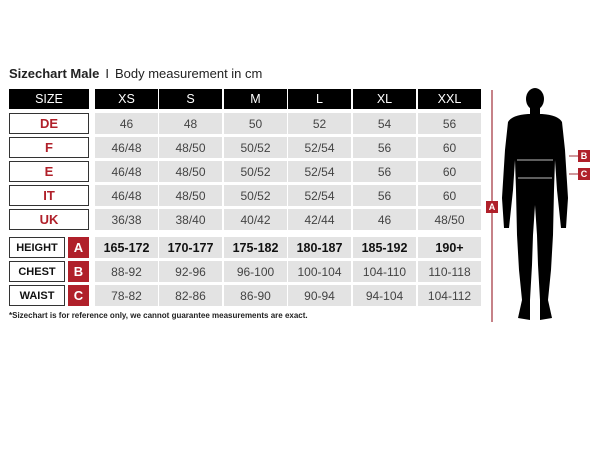  I want to click on table-cell: 50, so click(255, 123).